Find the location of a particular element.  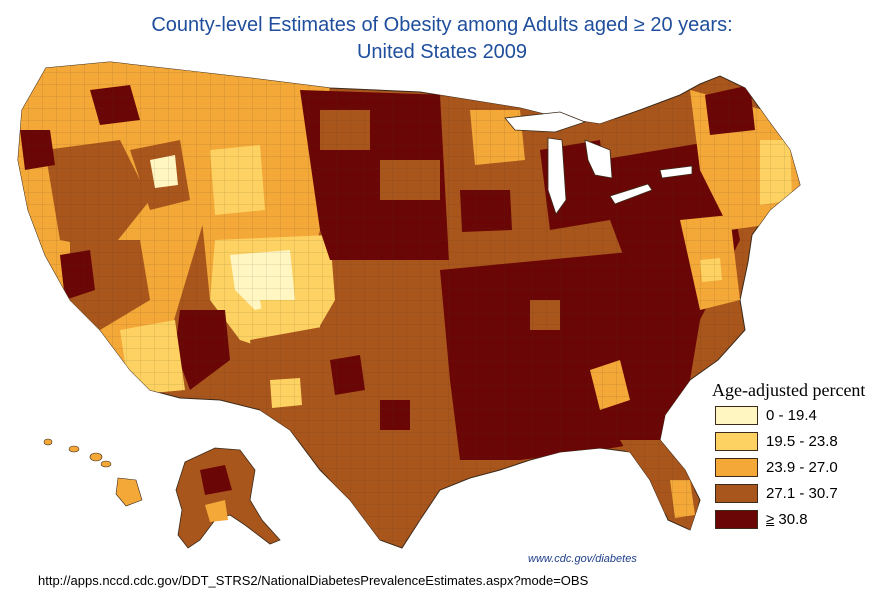

legend-label: ≥ 30.8 is located at coordinates (787, 519).